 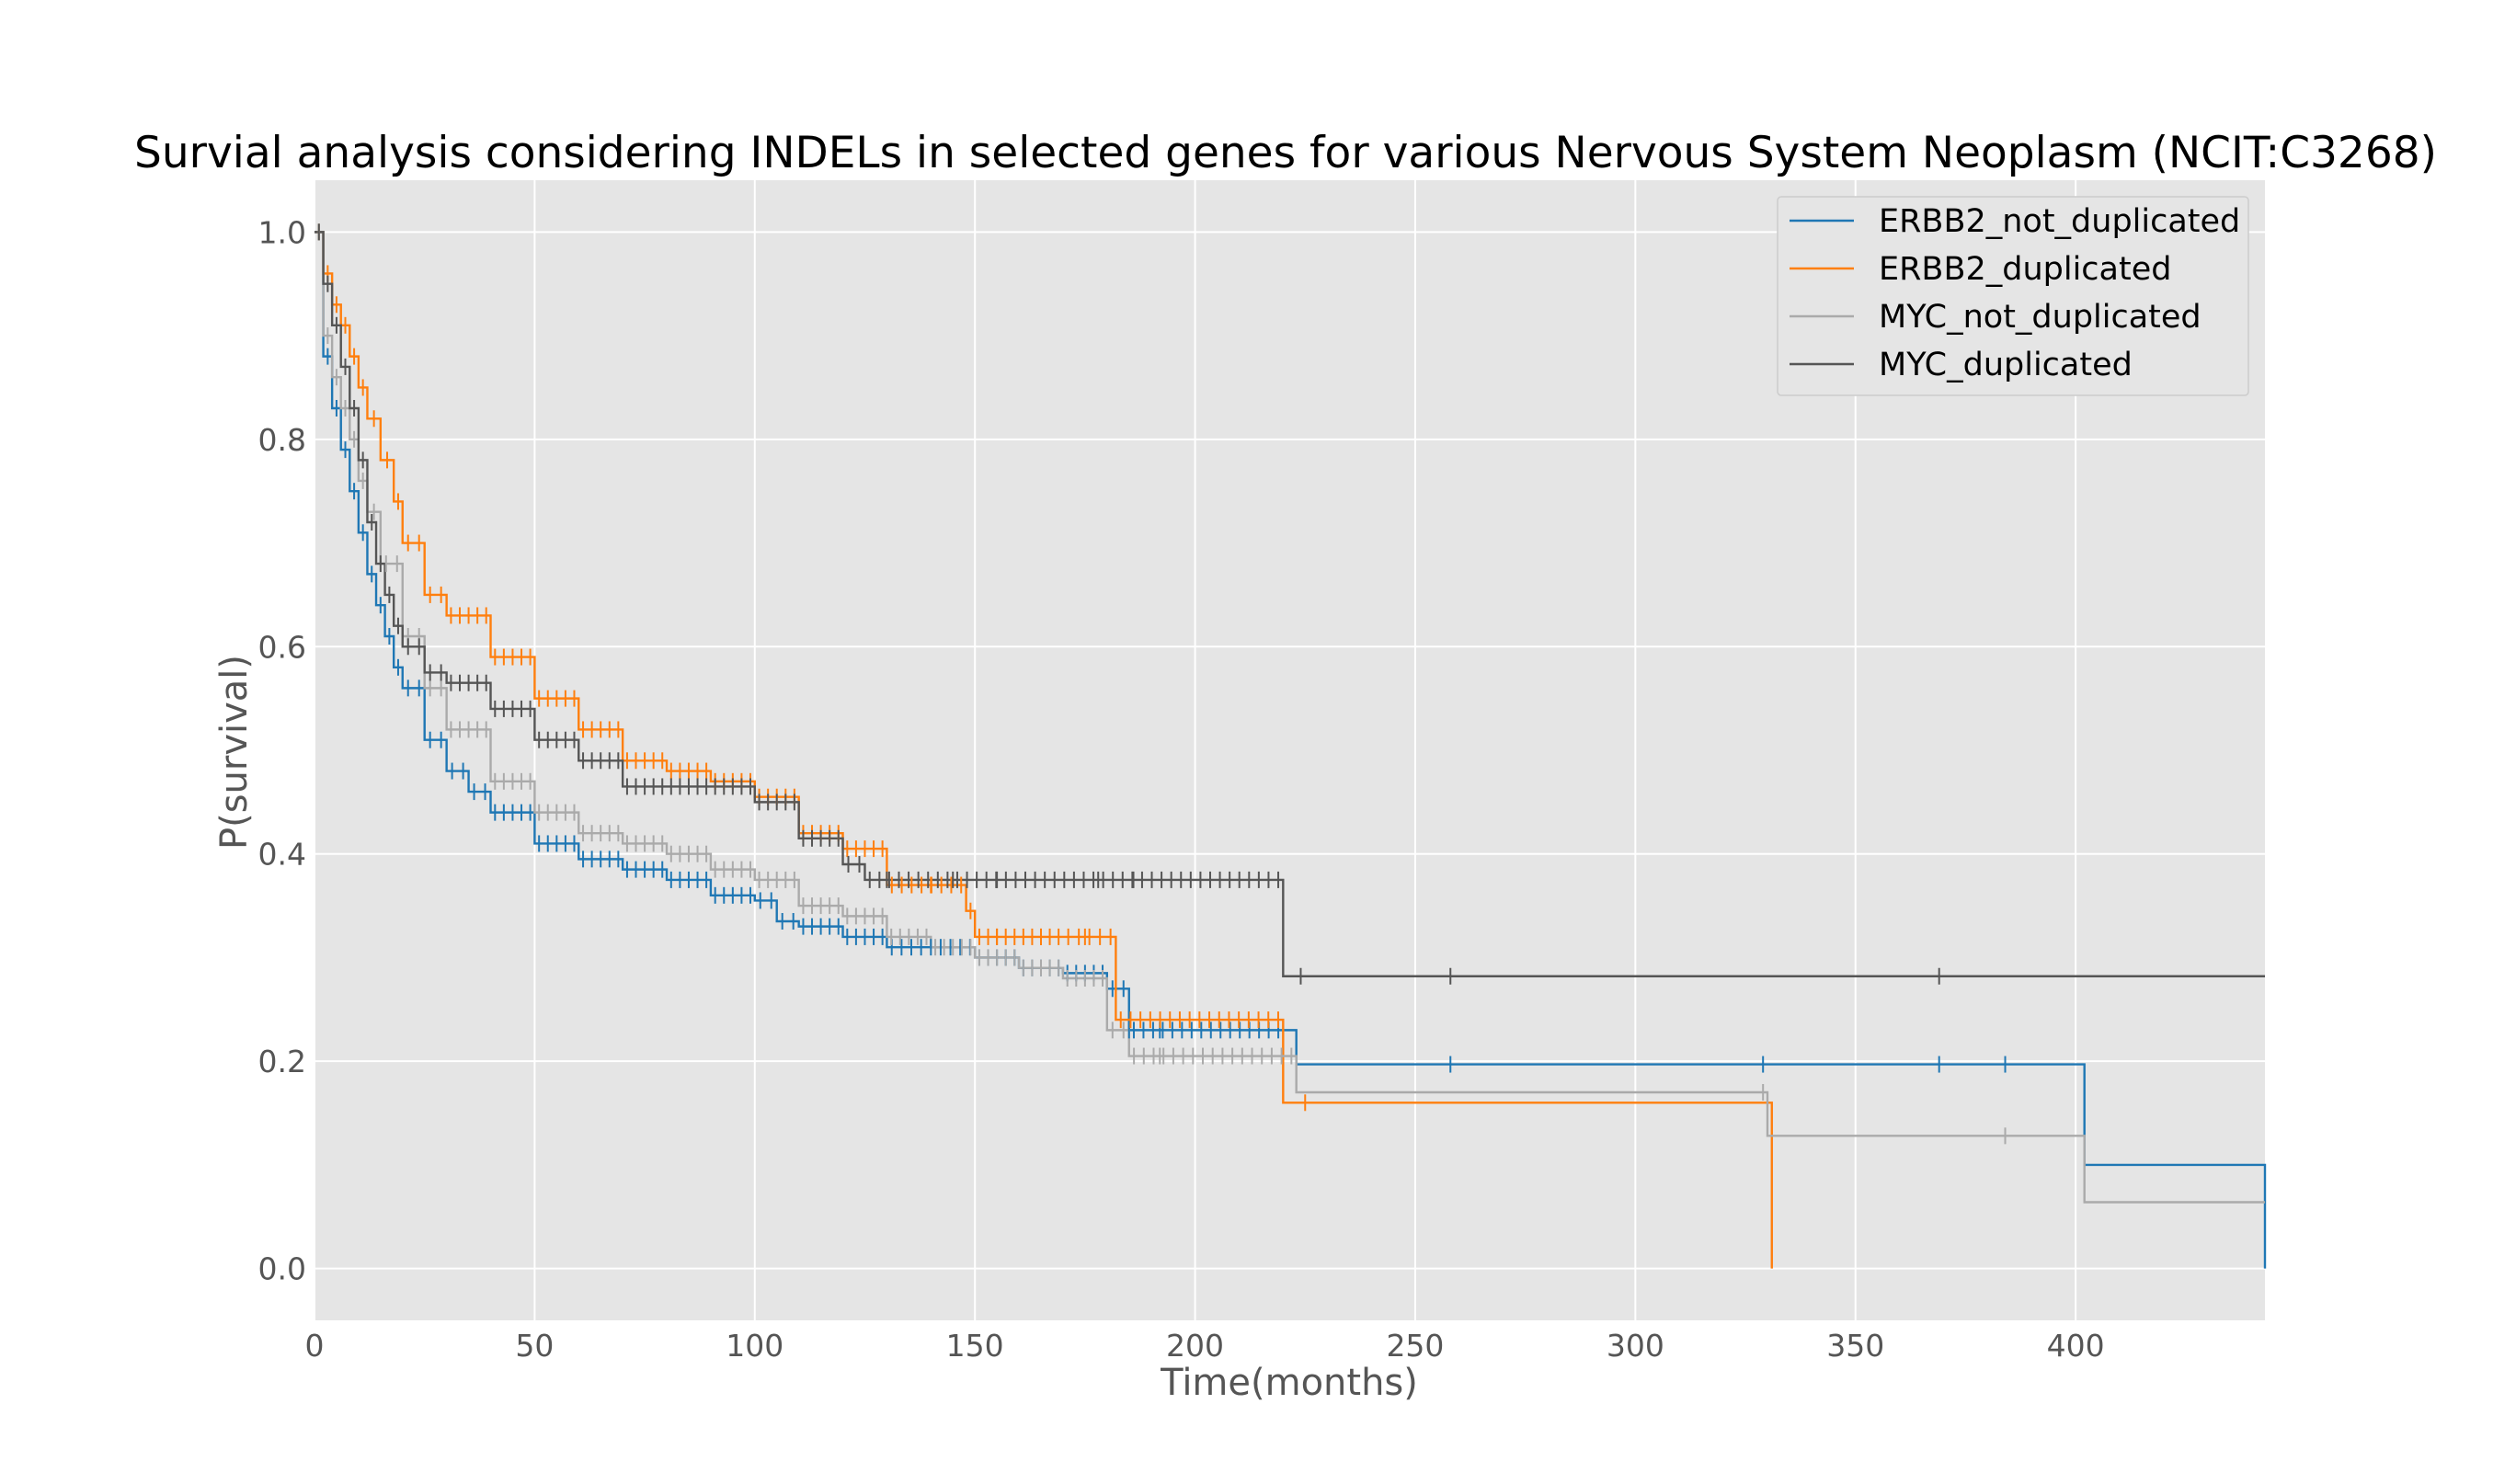 I want to click on x-tick-label: 0, so click(x=315, y=1346).